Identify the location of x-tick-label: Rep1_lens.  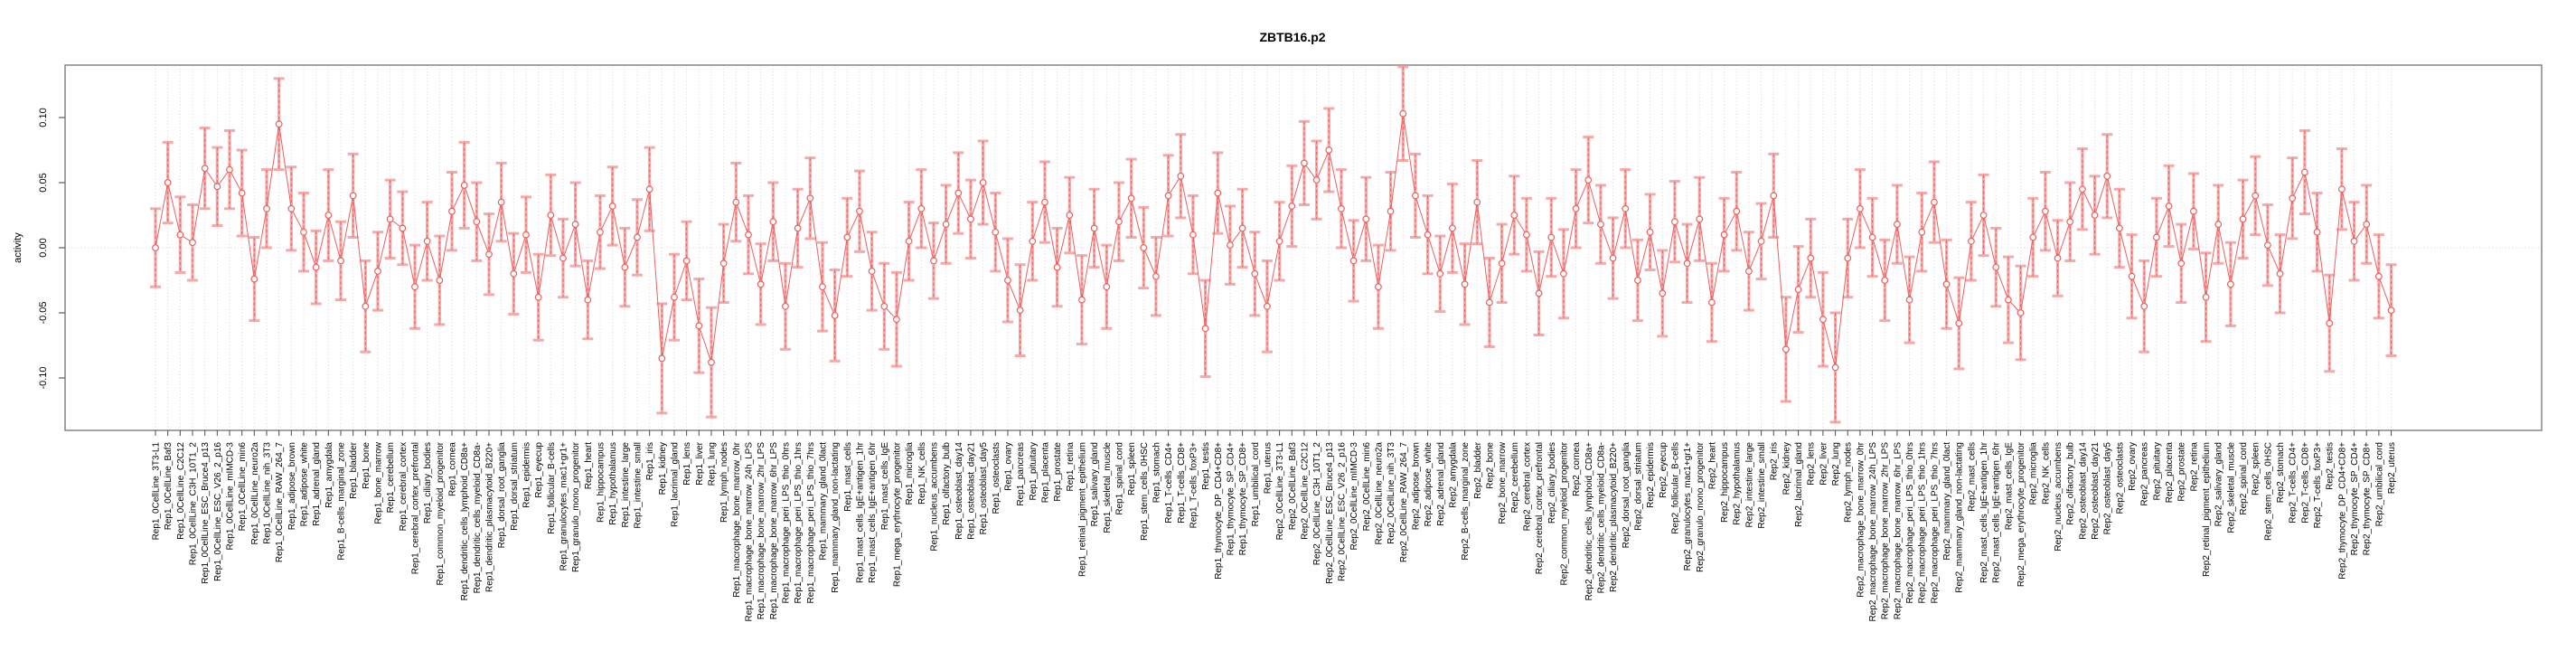
(687, 464).